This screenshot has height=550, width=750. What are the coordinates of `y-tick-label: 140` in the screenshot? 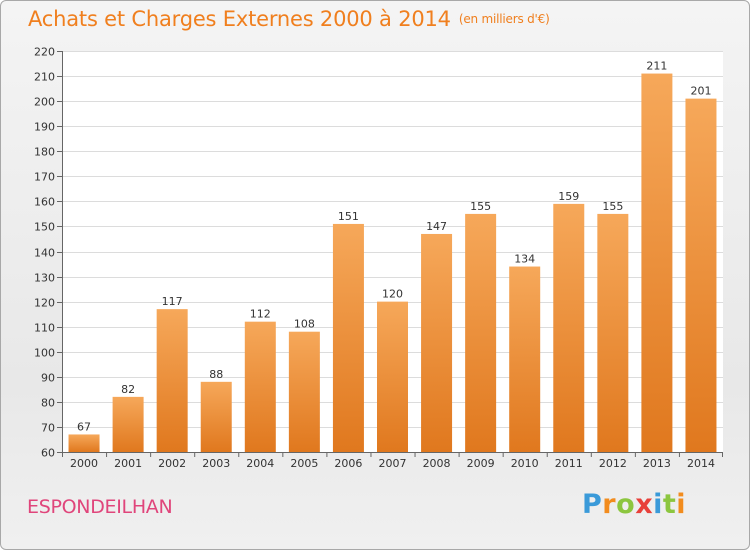 It's located at (44, 253).